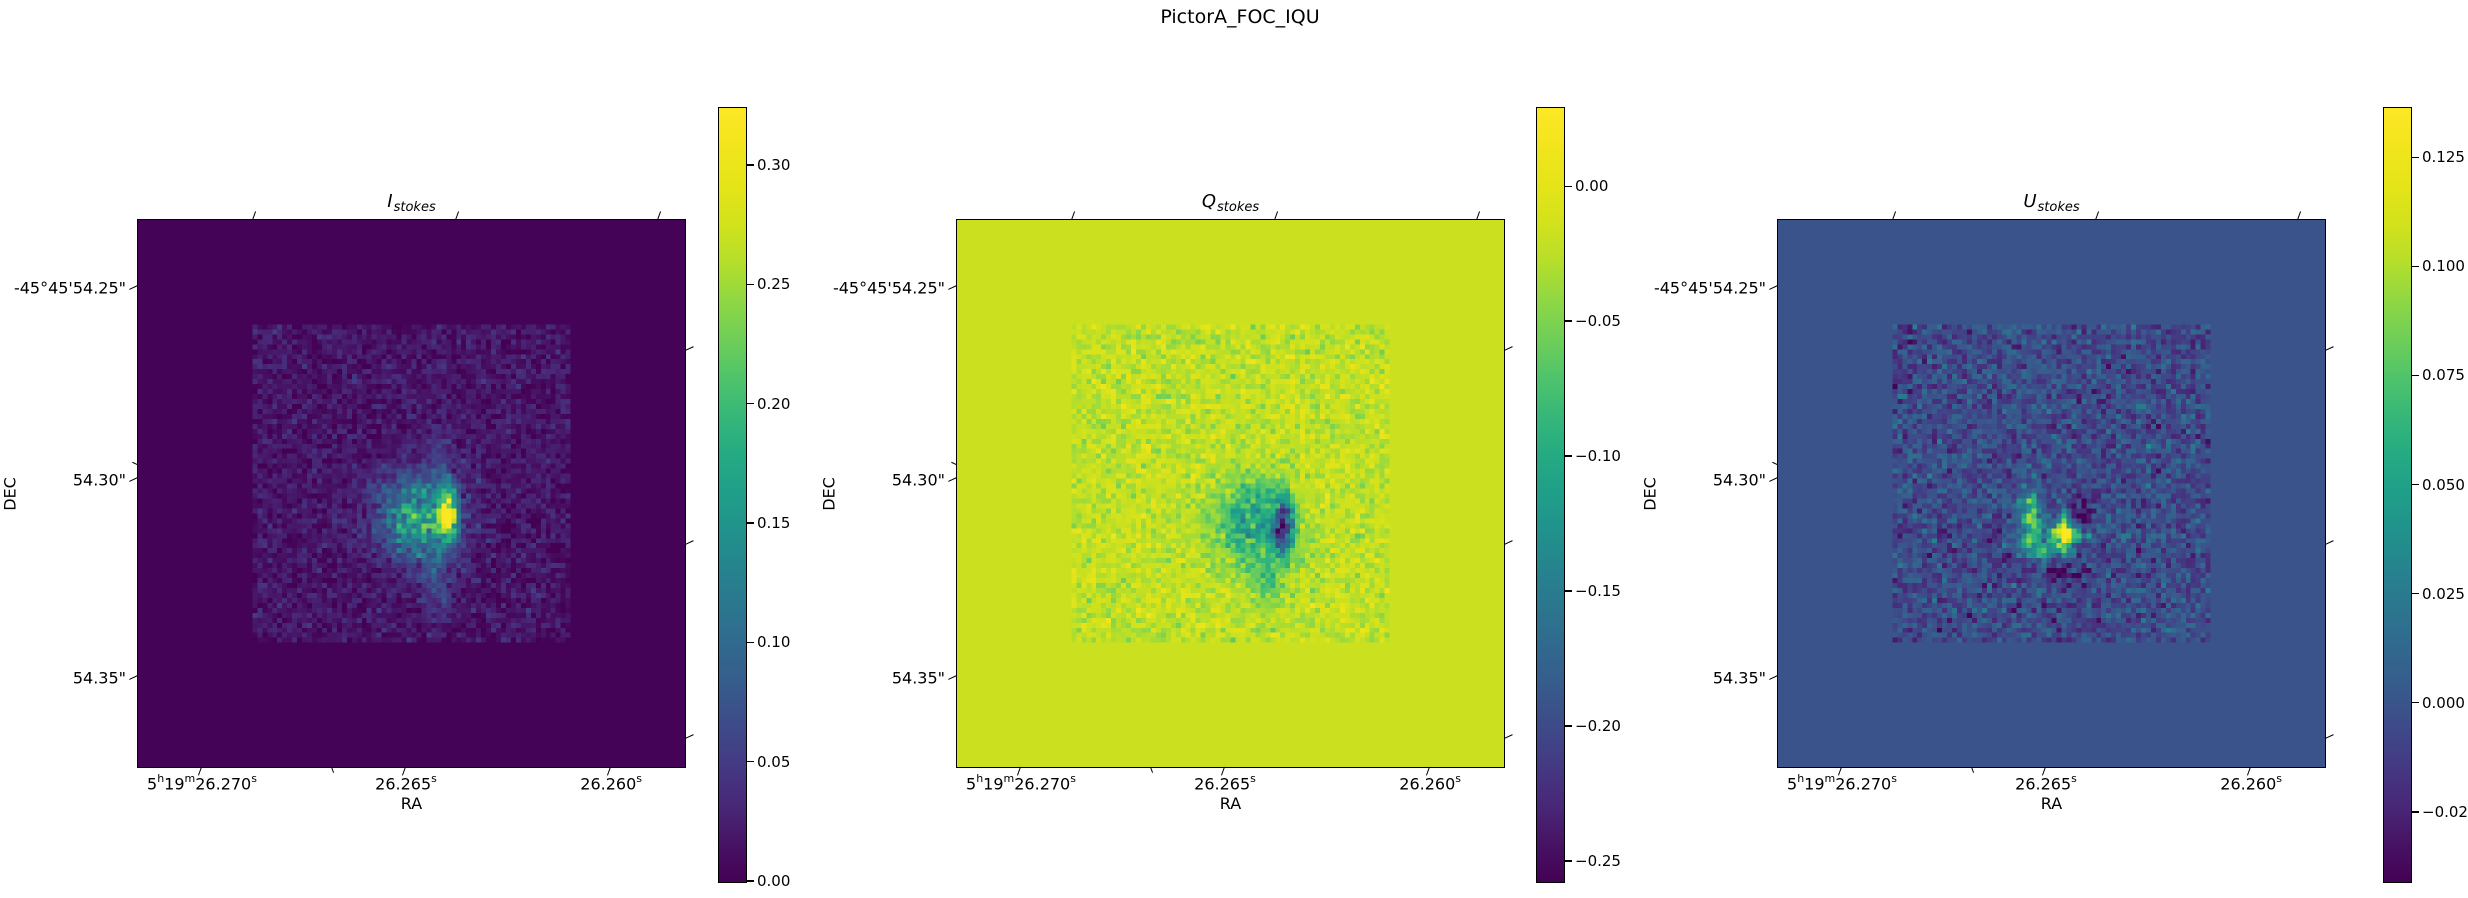  What do you see at coordinates (774, 284) in the screenshot?
I see `colorbar-tick-label: 0.25` at bounding box center [774, 284].